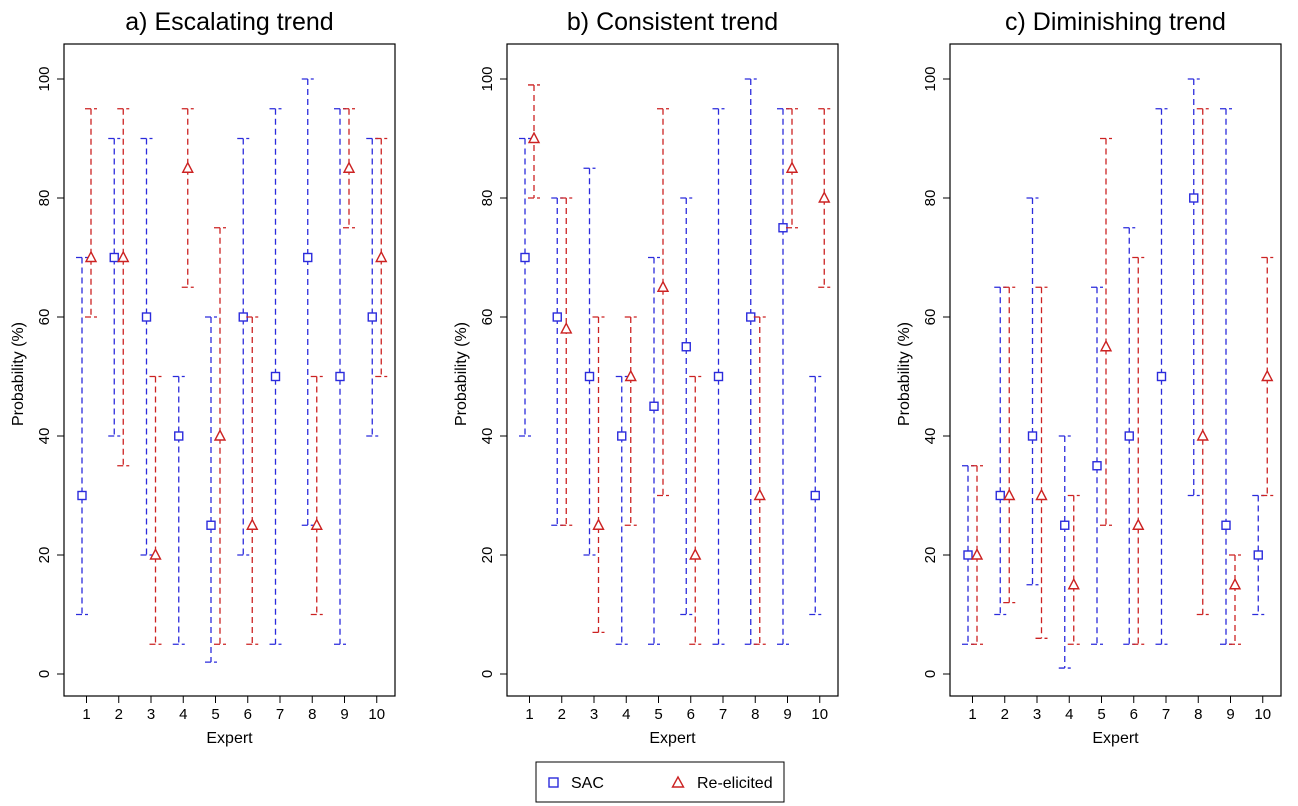 The height and width of the screenshot is (806, 1298). I want to click on chart-title: c) Diminishing trend, so click(1115, 22).